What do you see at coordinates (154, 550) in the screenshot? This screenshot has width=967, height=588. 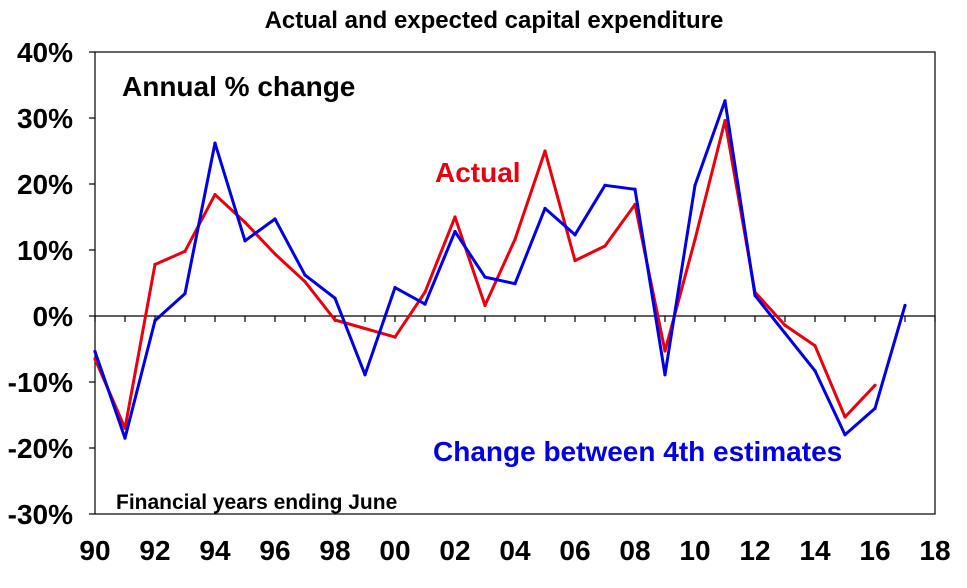 I see `x-tick-label: 92` at bounding box center [154, 550].